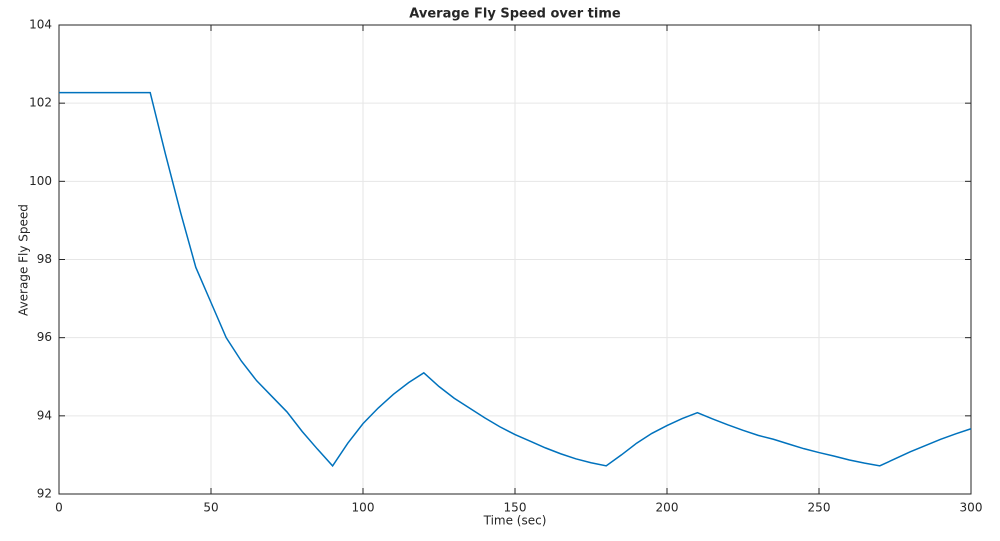  Describe the element at coordinates (515, 508) in the screenshot. I see `x-tick-label: 150` at that location.